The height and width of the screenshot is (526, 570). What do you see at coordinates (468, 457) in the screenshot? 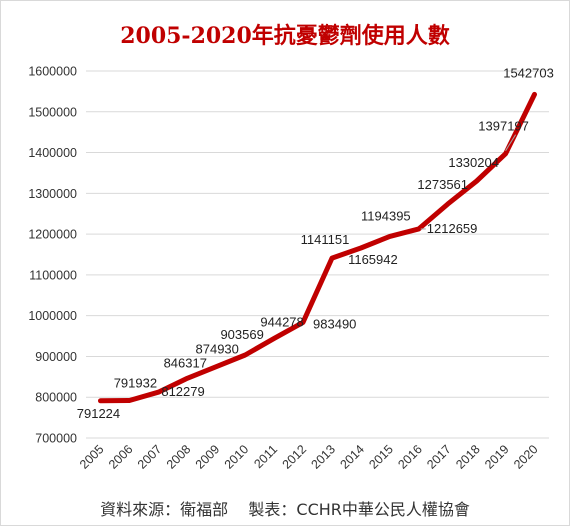
I see `x-tick-label: 2018` at bounding box center [468, 457].